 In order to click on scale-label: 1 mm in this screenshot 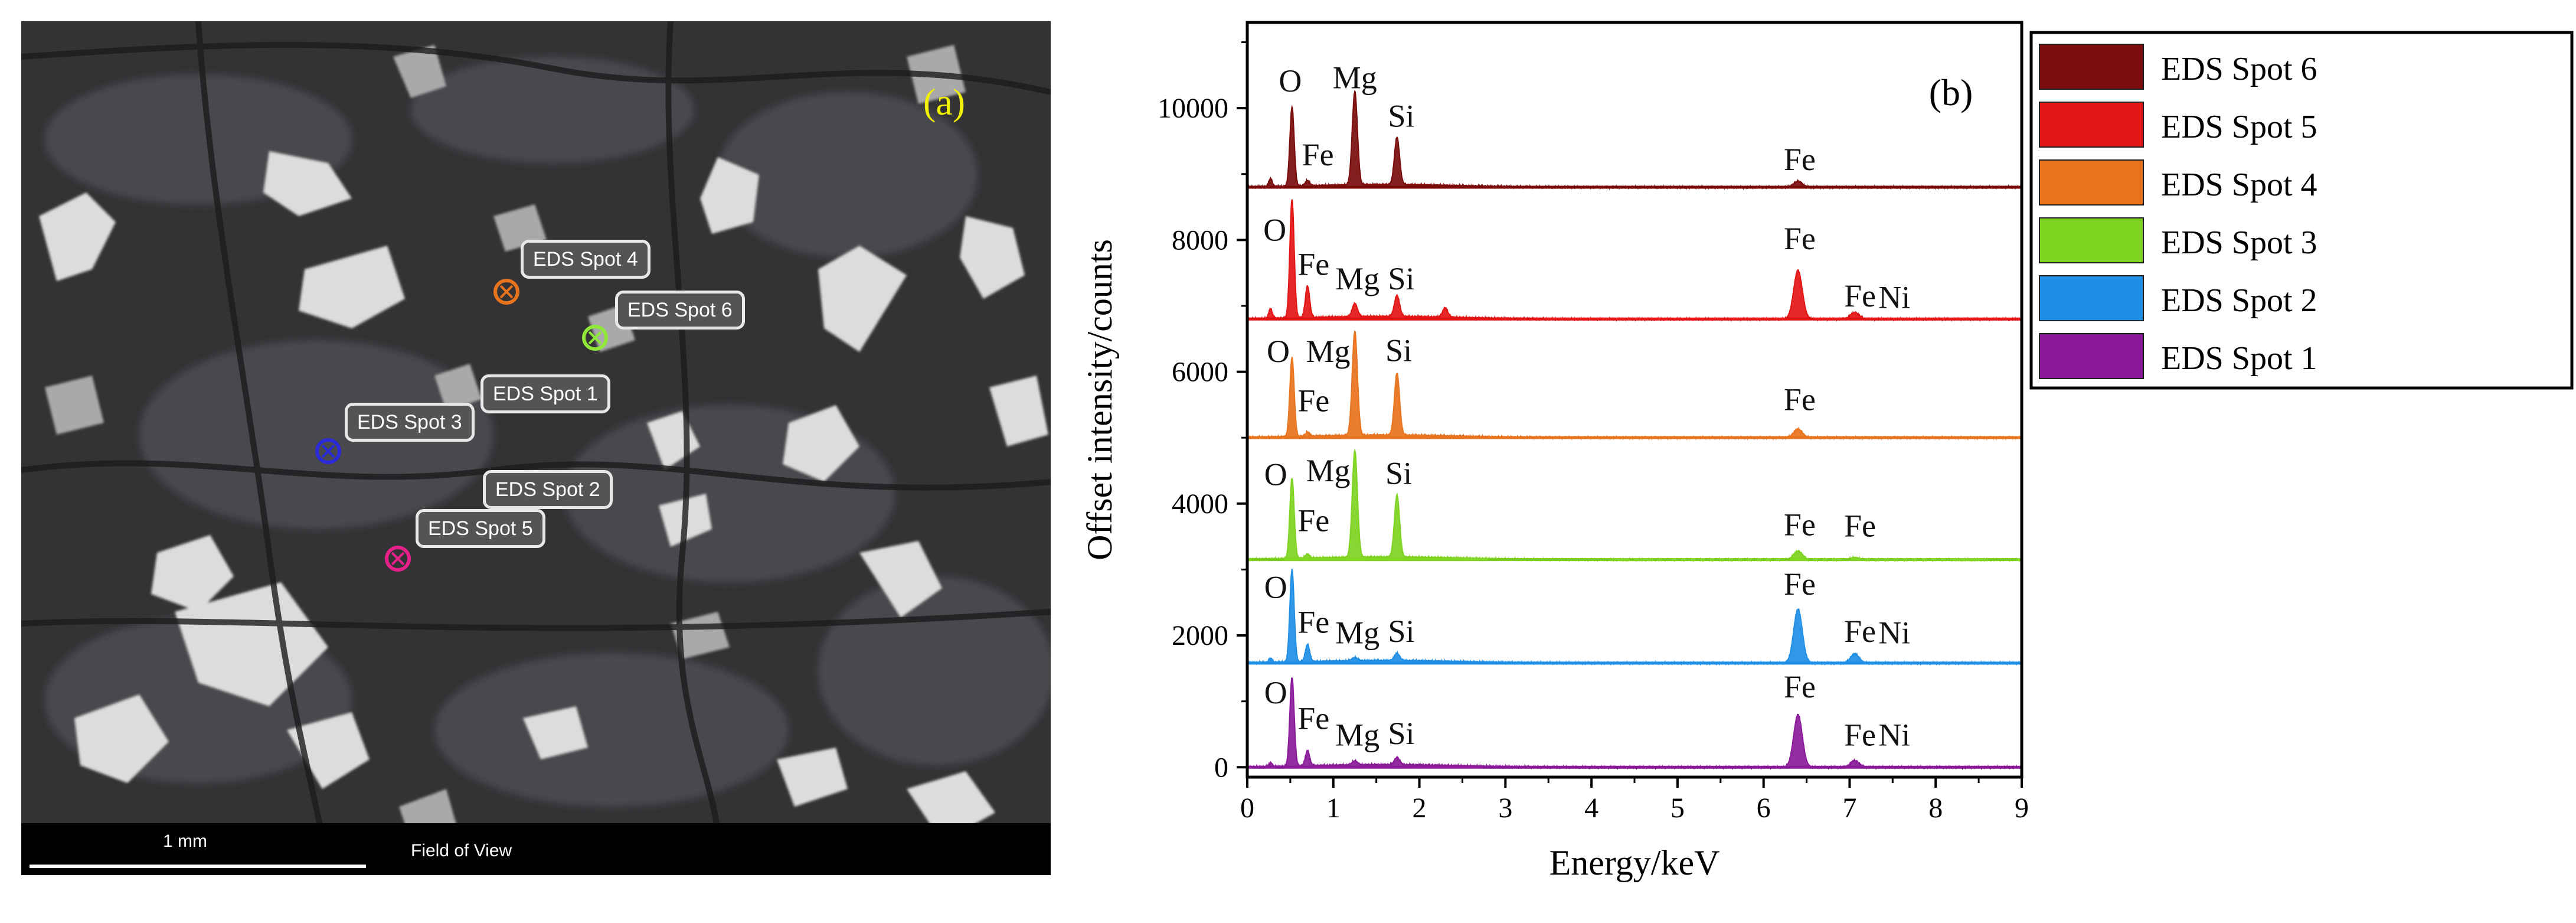, I will do `click(185, 841)`.